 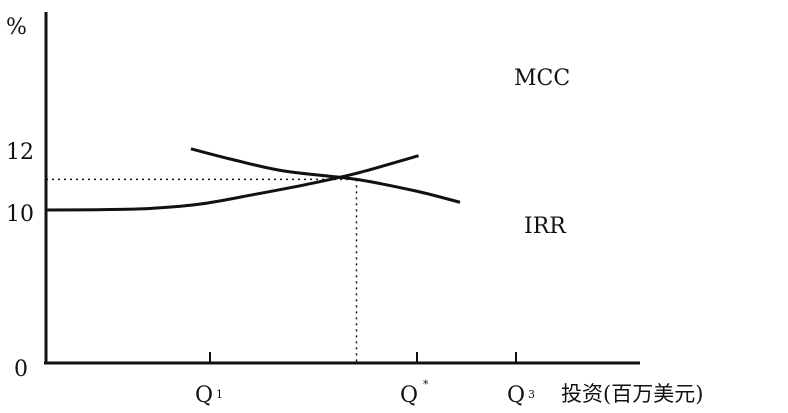 What do you see at coordinates (545, 226) in the screenshot?
I see `irr-label: IRR` at bounding box center [545, 226].